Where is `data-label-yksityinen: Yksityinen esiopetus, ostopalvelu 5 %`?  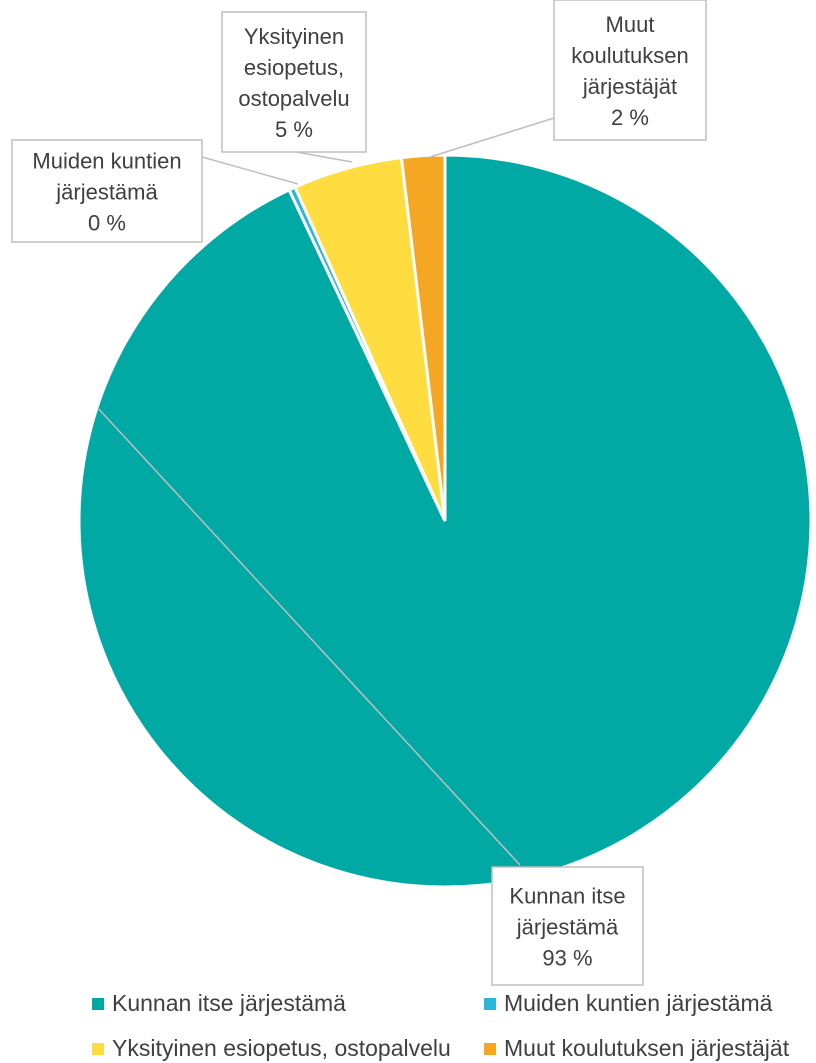 data-label-yksityinen: Yksityinen esiopetus, ostopalvelu 5 % is located at coordinates (294, 82).